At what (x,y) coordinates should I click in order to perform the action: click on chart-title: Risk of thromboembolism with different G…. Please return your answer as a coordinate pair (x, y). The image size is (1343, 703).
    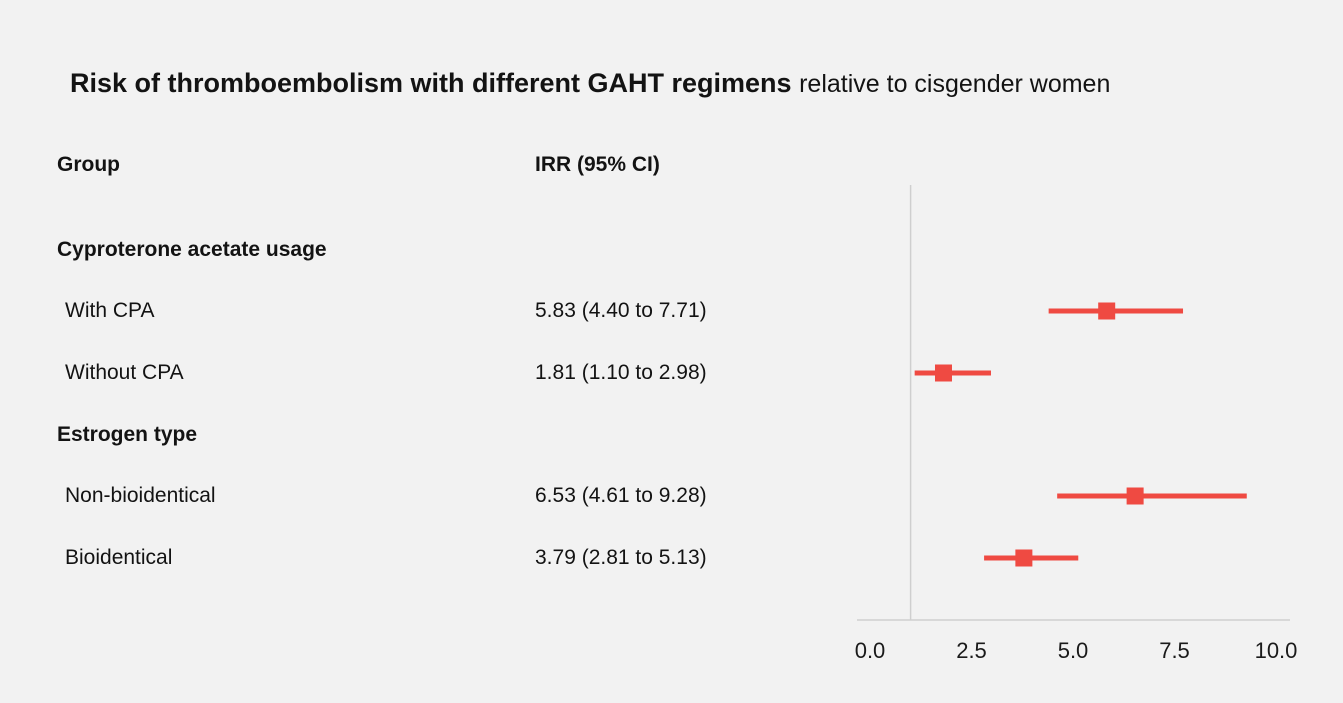
    Looking at the image, I should click on (590, 83).